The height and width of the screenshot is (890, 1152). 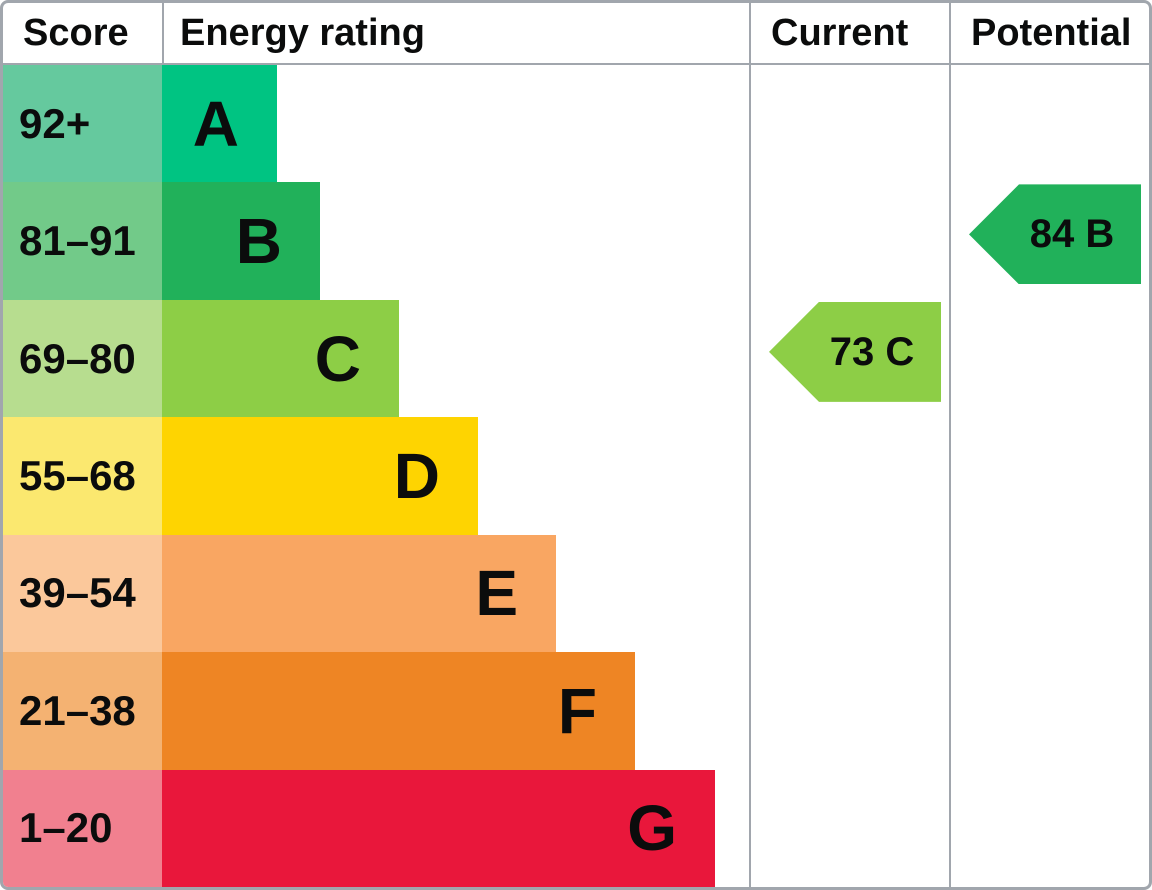 What do you see at coordinates (652, 828) in the screenshot?
I see `band-letter-g: G` at bounding box center [652, 828].